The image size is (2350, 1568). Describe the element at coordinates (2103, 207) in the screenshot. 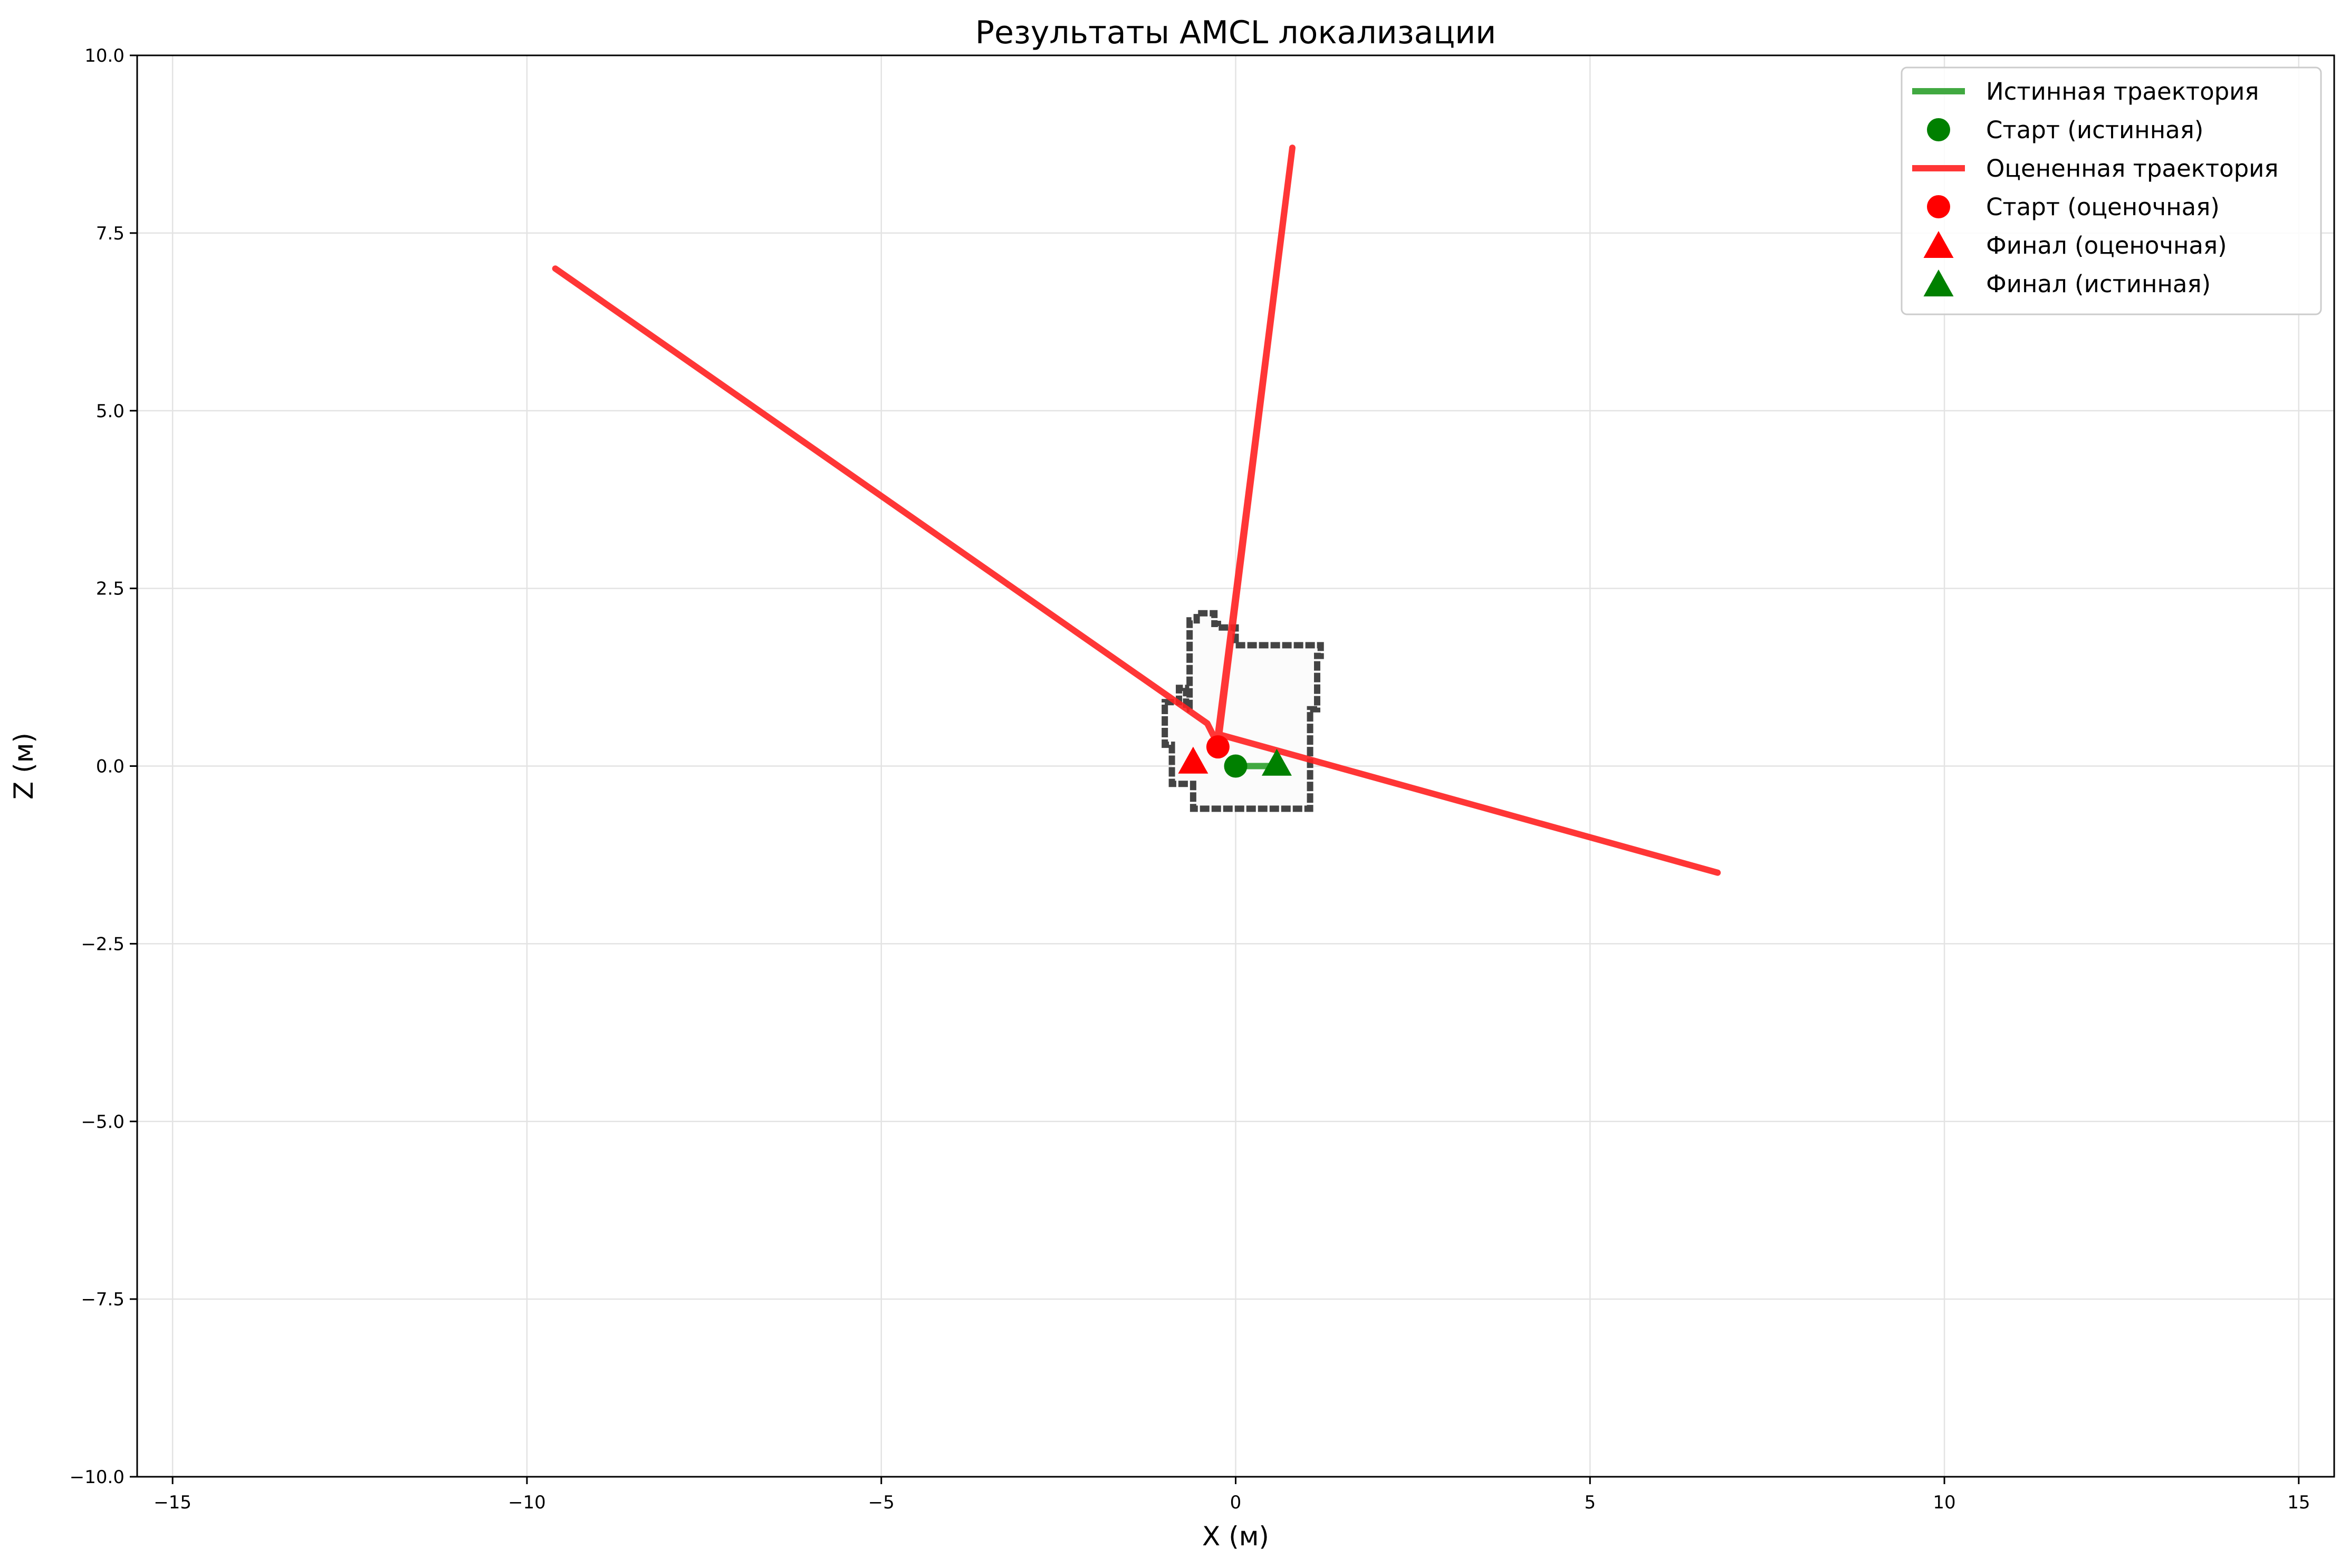

I see `legend-entry-label: Старт (оценочная)` at that location.